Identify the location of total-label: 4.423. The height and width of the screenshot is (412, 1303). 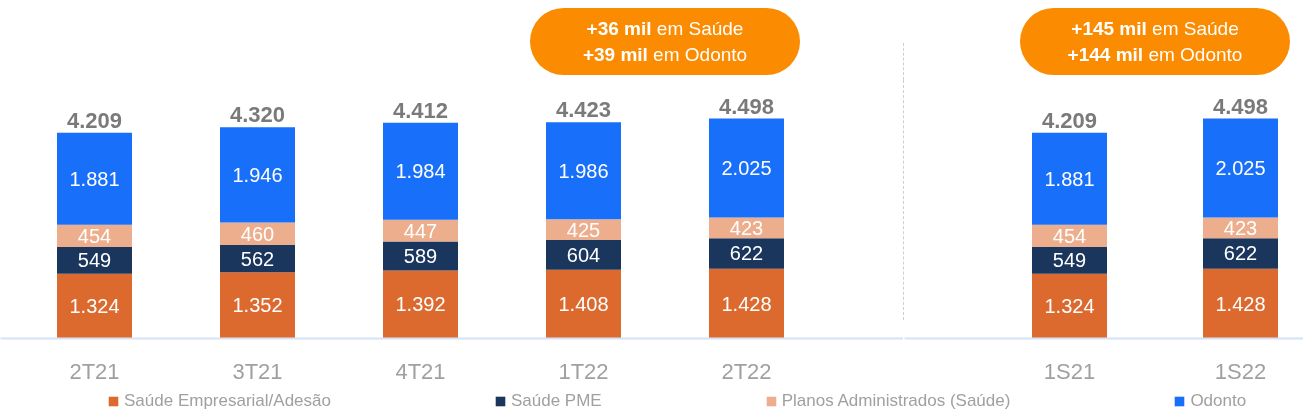
(583, 110).